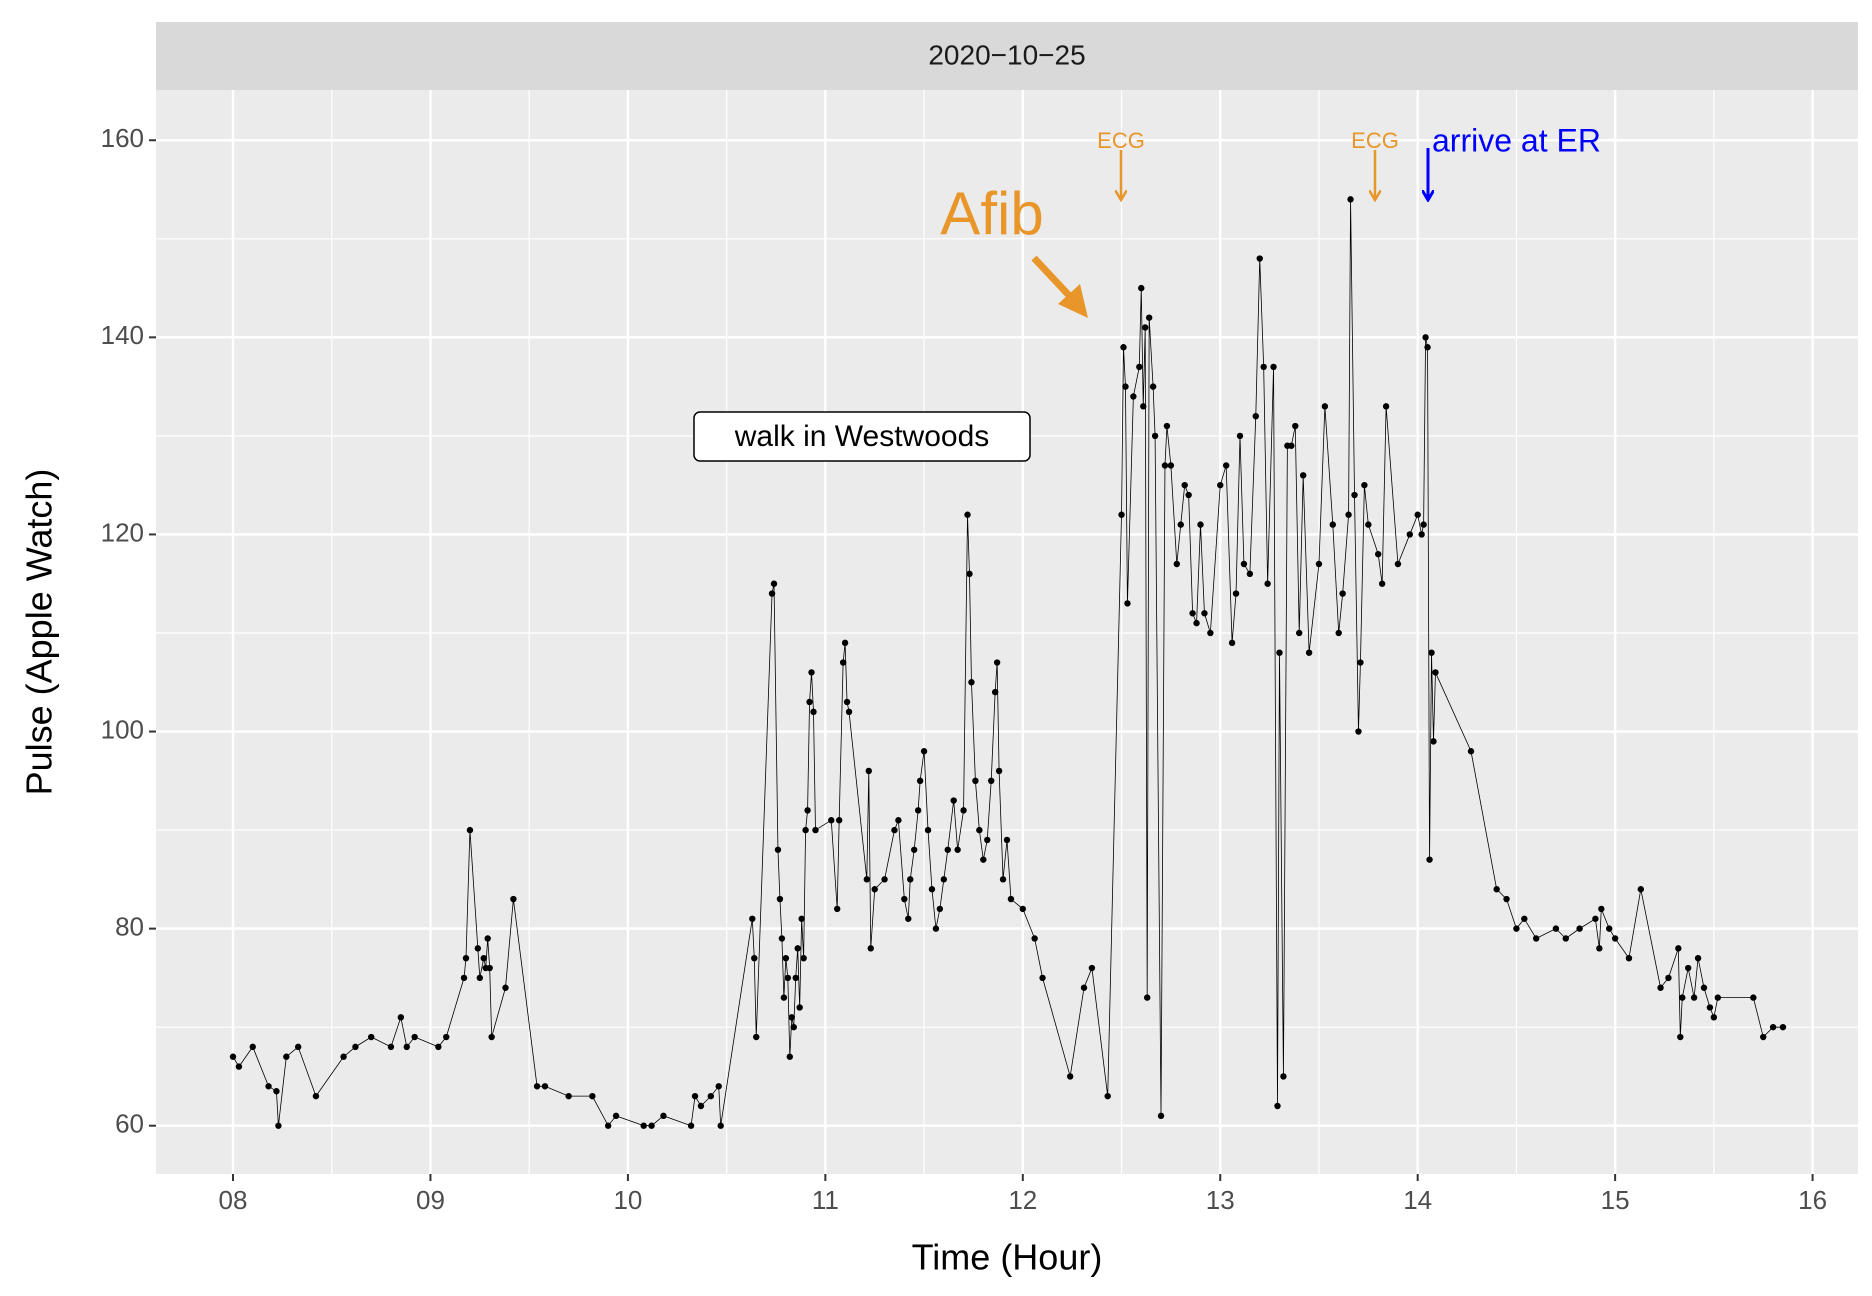 This screenshot has height=1296, width=1872. What do you see at coordinates (862, 436) in the screenshot?
I see `label-box` at bounding box center [862, 436].